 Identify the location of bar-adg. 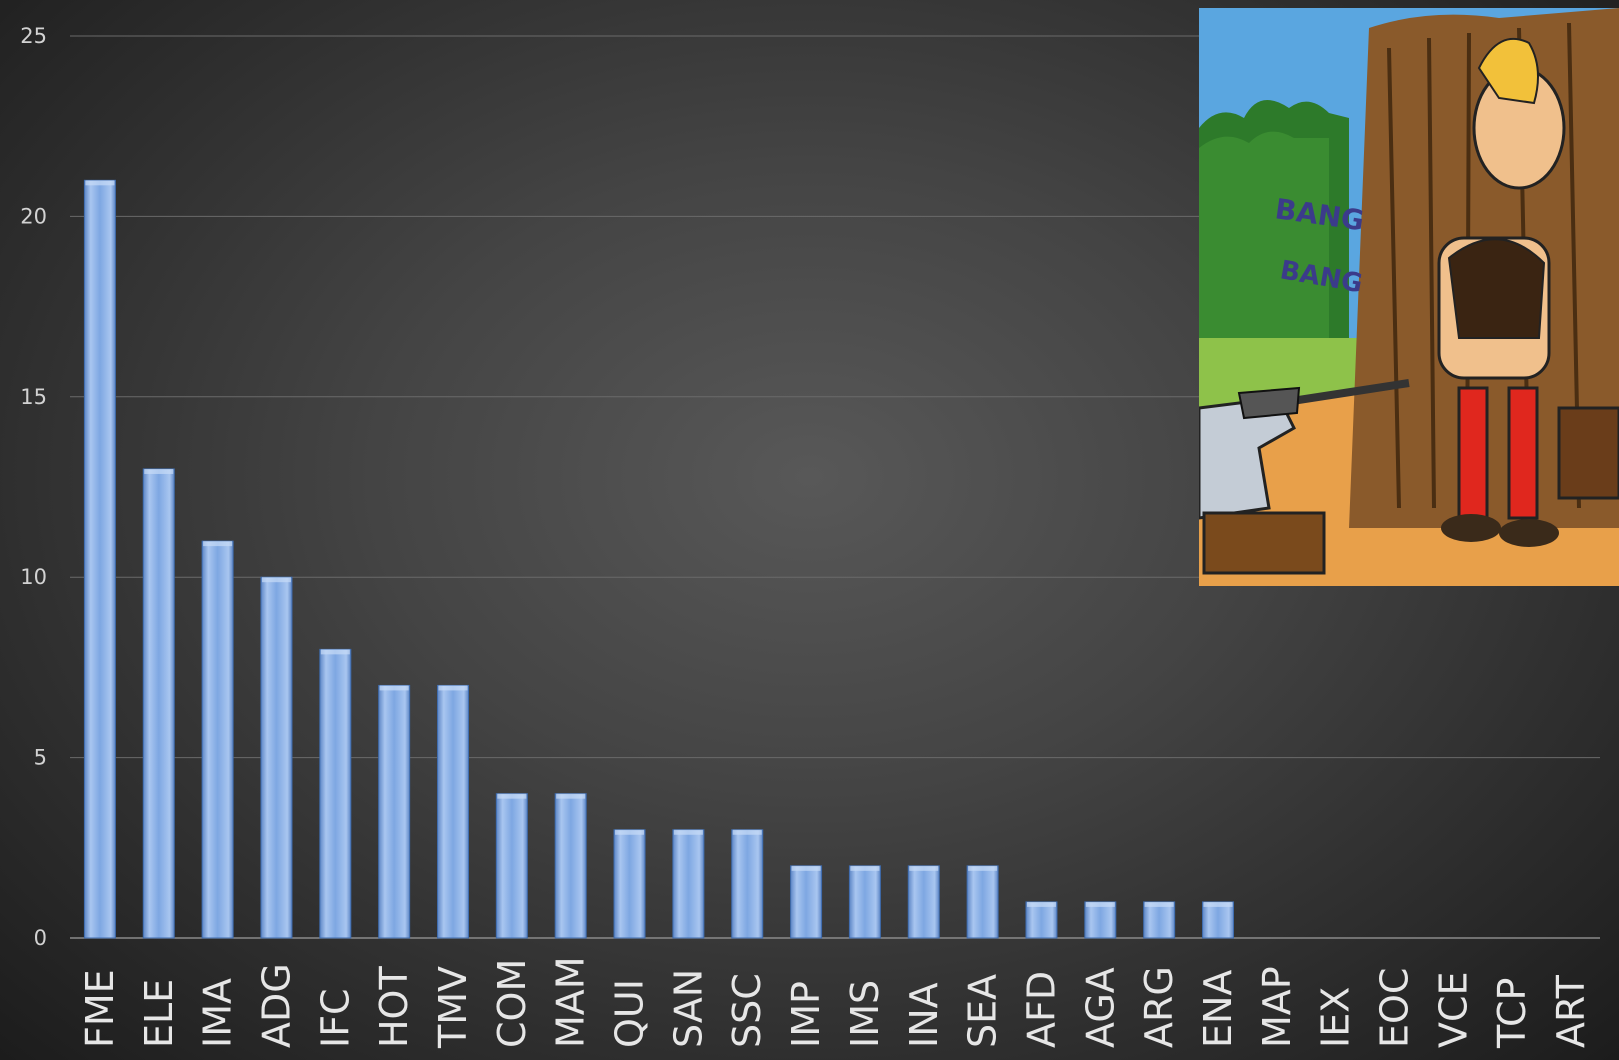
(276, 757).